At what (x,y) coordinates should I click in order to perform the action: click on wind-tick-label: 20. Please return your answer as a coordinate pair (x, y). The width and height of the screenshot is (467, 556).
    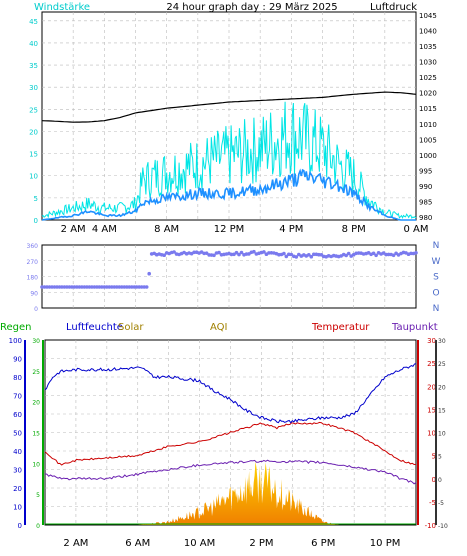
    Looking at the image, I should click on (33, 132).